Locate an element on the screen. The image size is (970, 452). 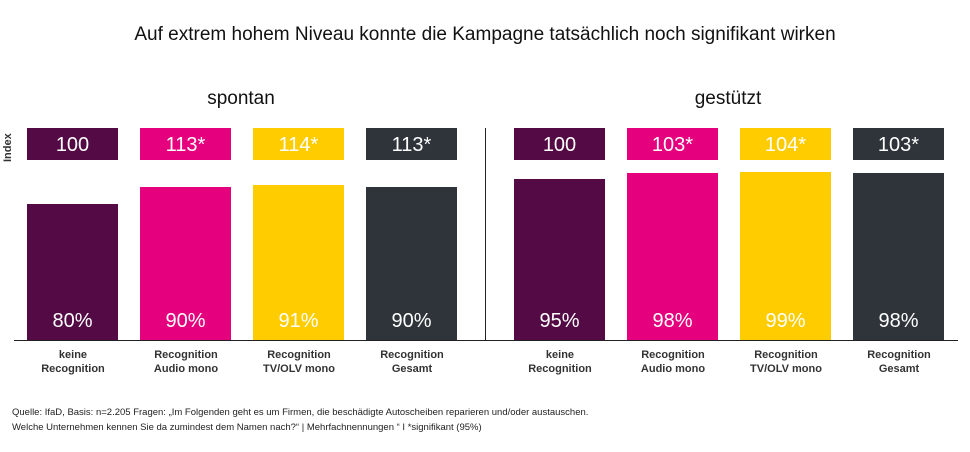
baseline is located at coordinates (486, 340).